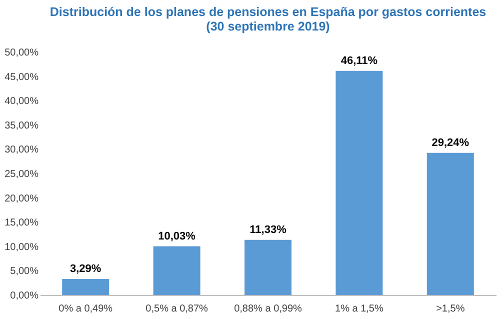 This screenshot has height=319, width=504. I want to click on x-tick-label: 0,88% a 0,99%, so click(268, 309).